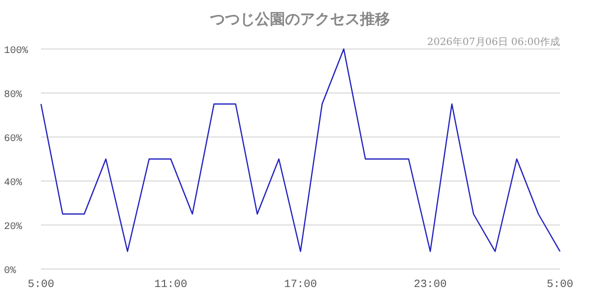  What do you see at coordinates (13, 139) in the screenshot?
I see `y-tick-label: 60%` at bounding box center [13, 139].